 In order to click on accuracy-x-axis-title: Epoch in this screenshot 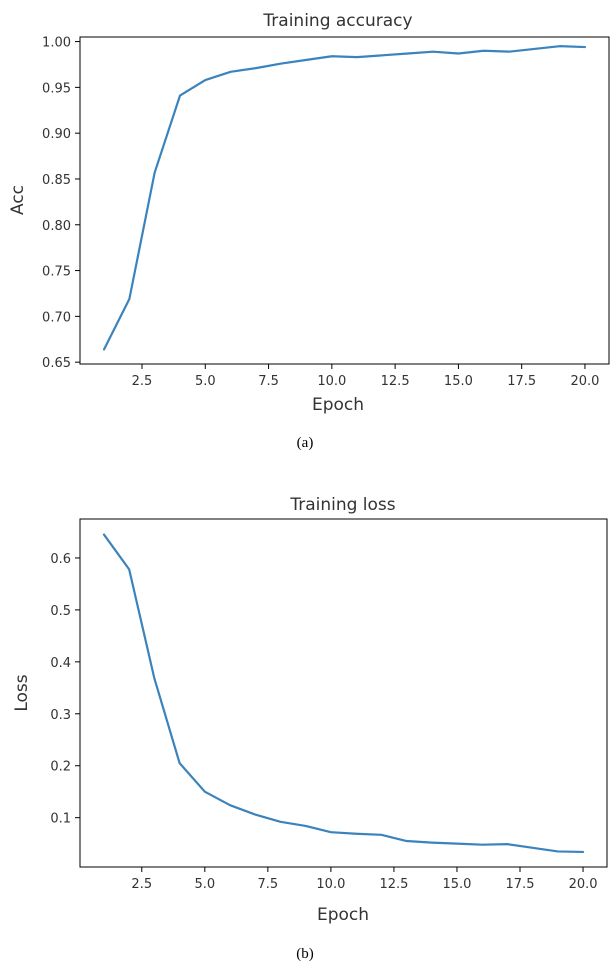, I will do `click(338, 405)`.